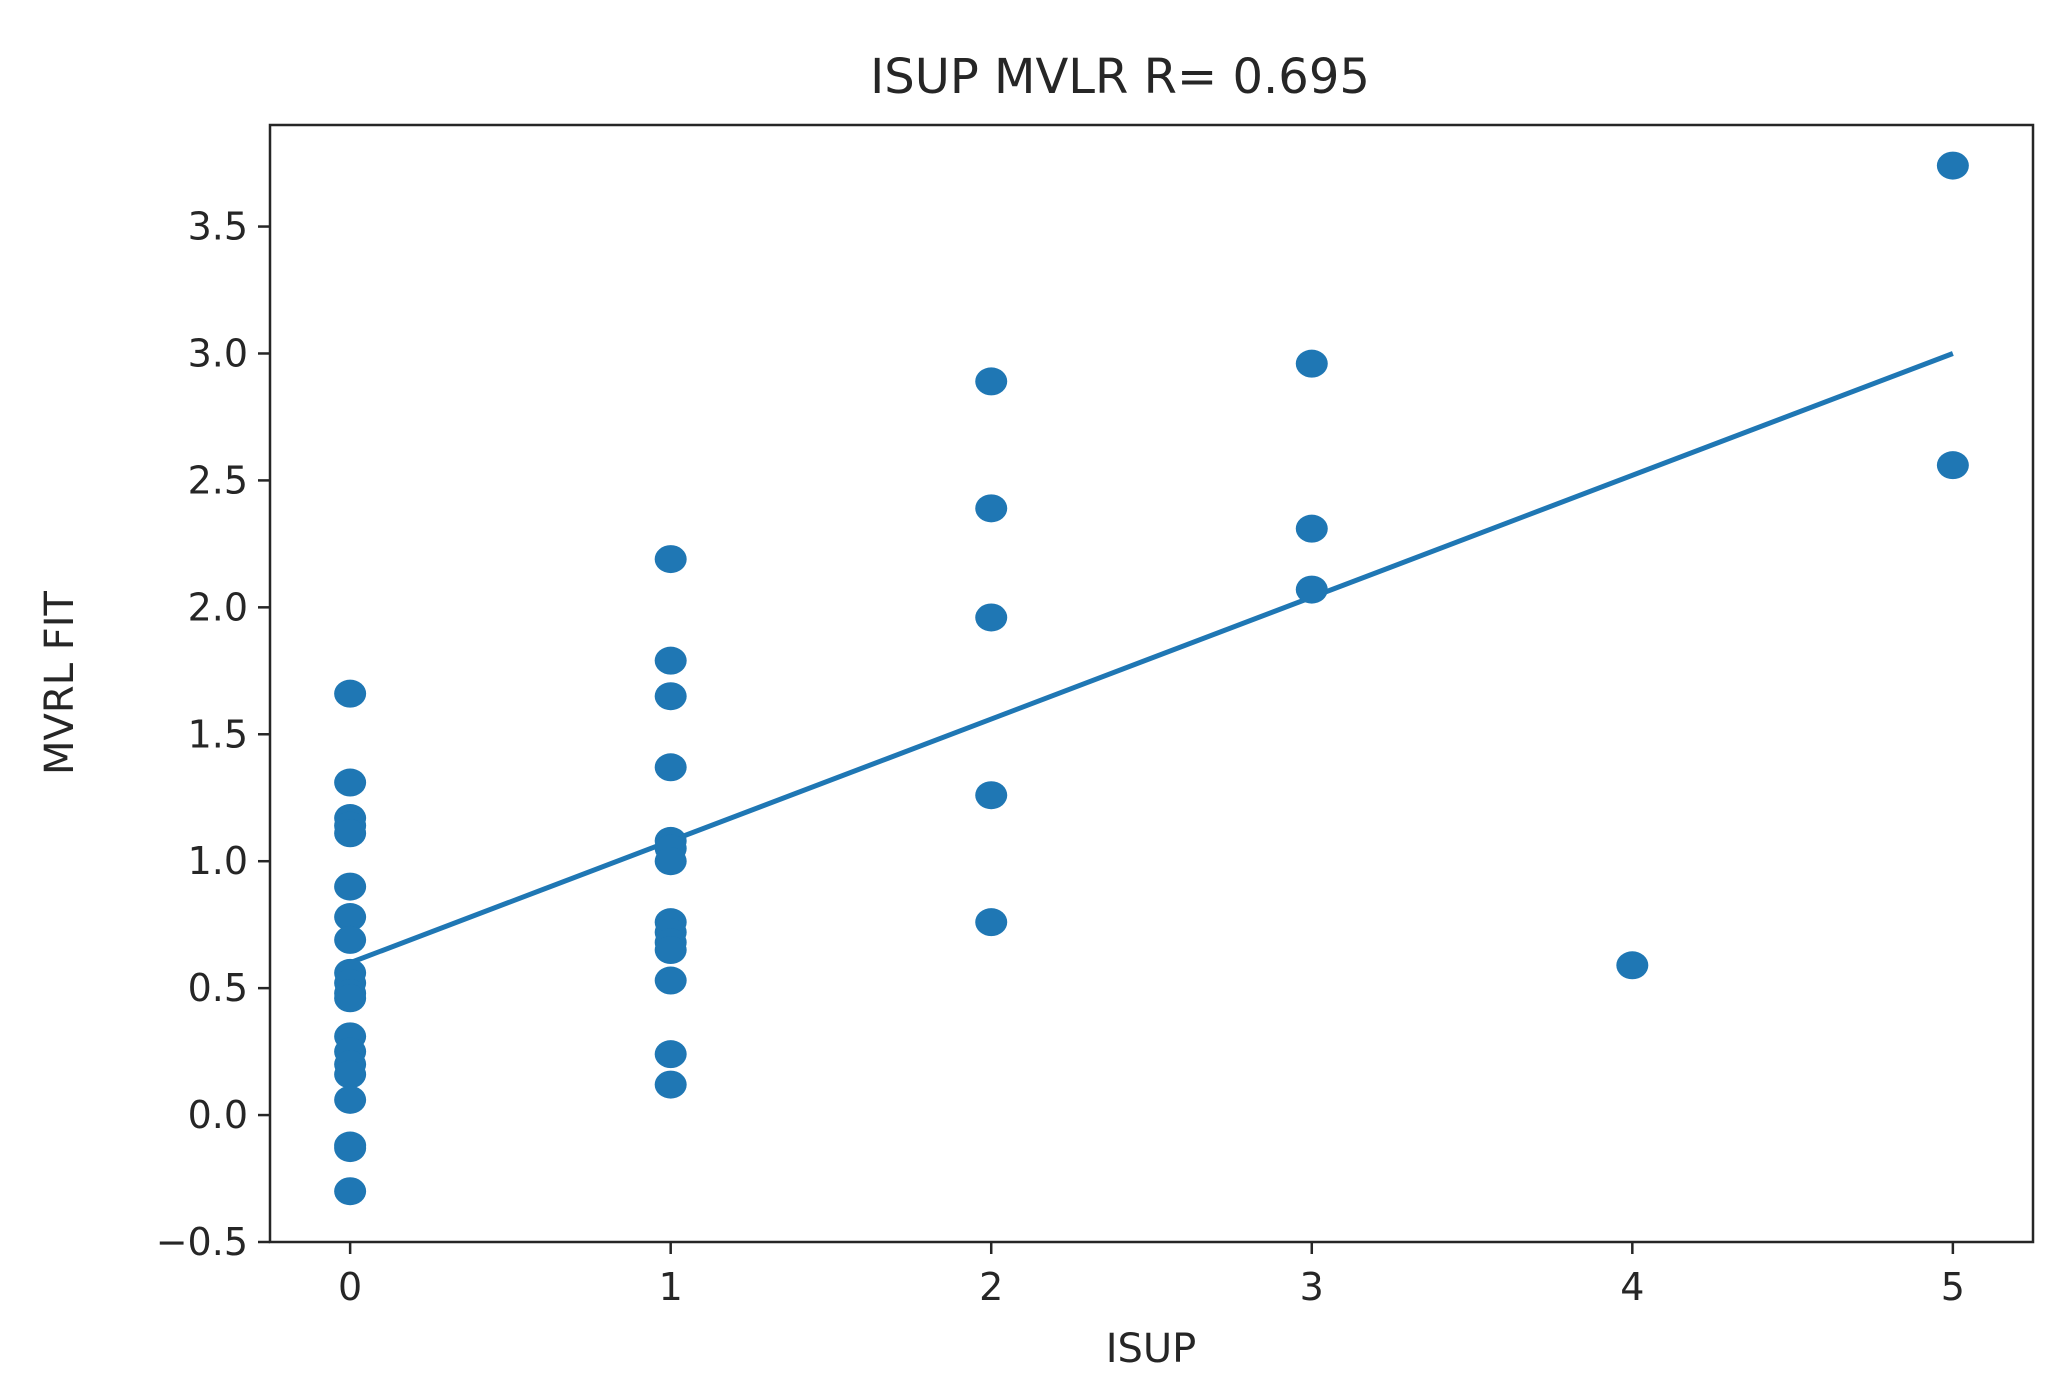 This screenshot has width=2059, height=1379. I want to click on x-tick-label: 2, so click(991, 1287).